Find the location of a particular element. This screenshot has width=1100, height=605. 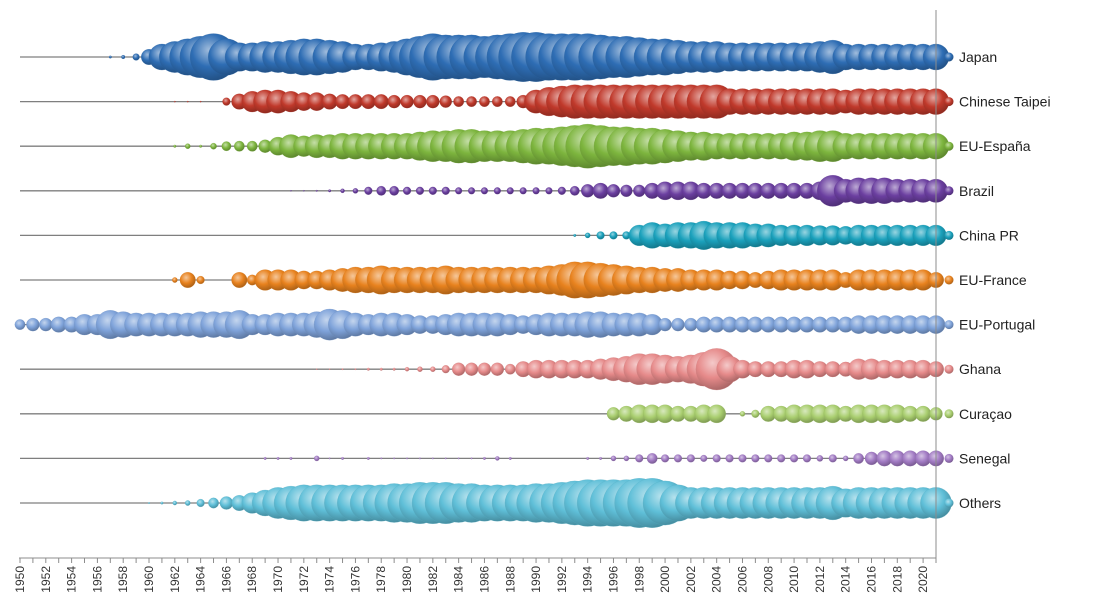

legend-label: Brazil is located at coordinates (976, 191).